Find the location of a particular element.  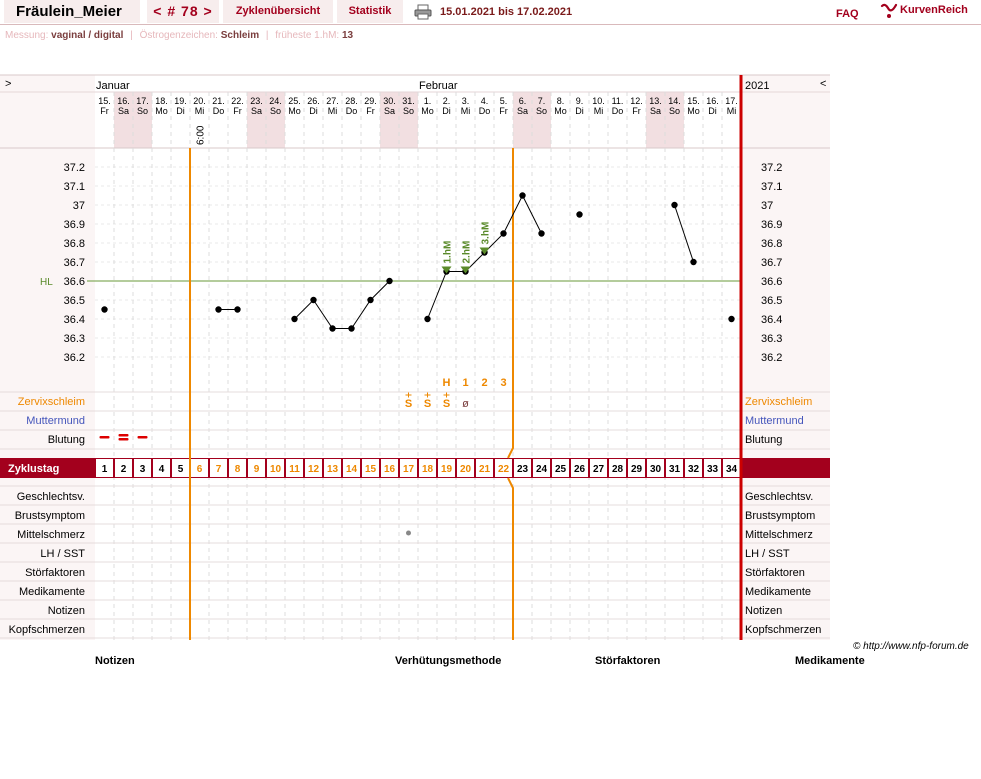

day-date-label: 2. is located at coordinates (447, 101).